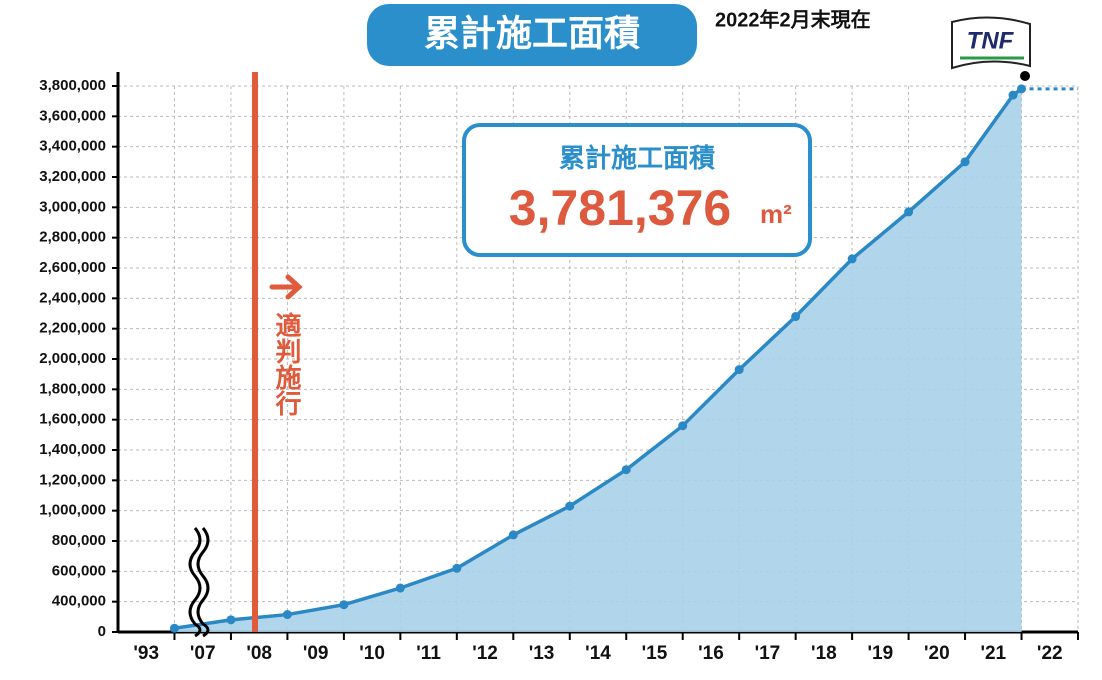 Image resolution: width=1102 pixels, height=680 pixels. What do you see at coordinates (72, 85) in the screenshot?
I see `y-tick-label: 3,800,000` at bounding box center [72, 85].